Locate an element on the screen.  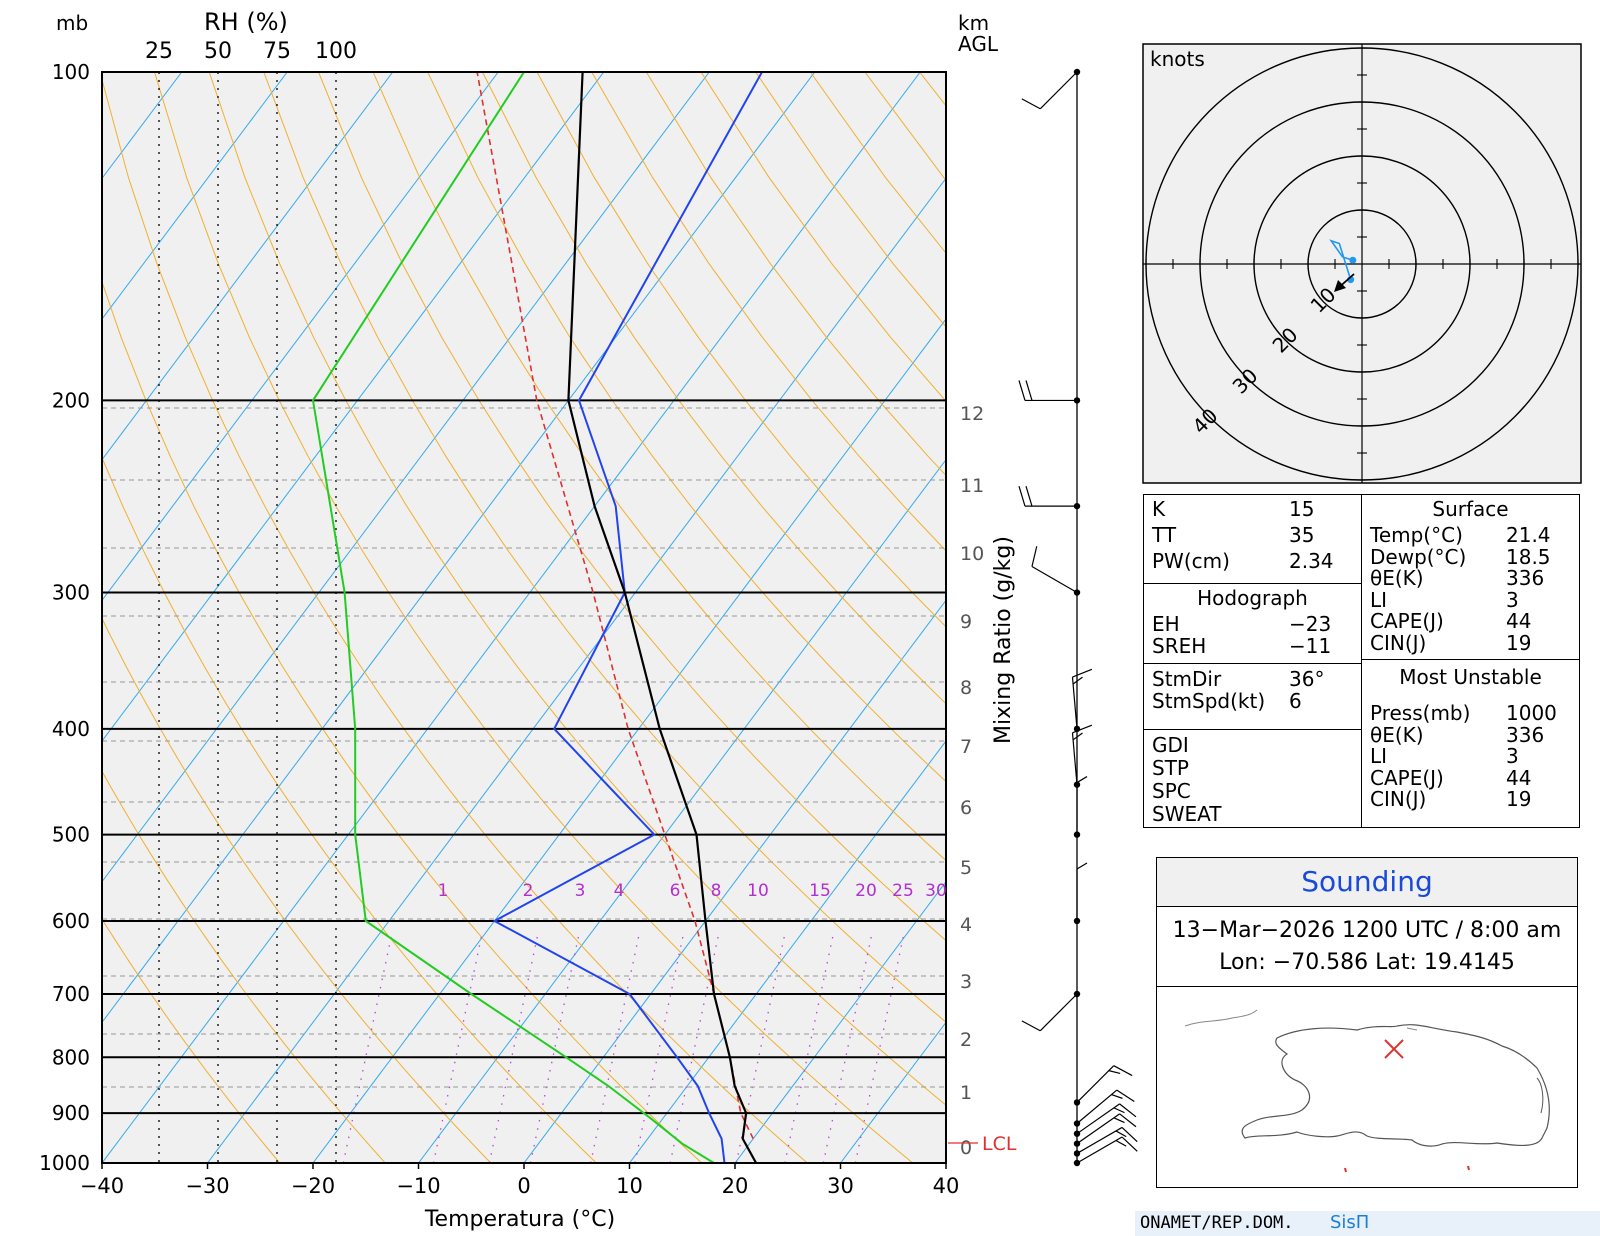
mixing-ratio-label: 1 is located at coordinates (443, 891).